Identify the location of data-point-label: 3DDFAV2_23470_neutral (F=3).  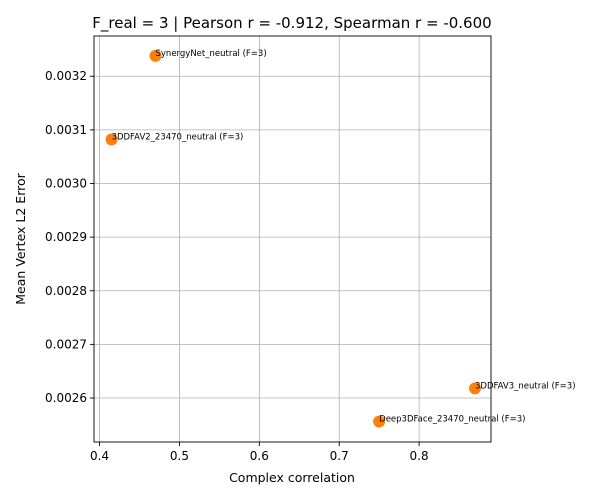
(178, 138).